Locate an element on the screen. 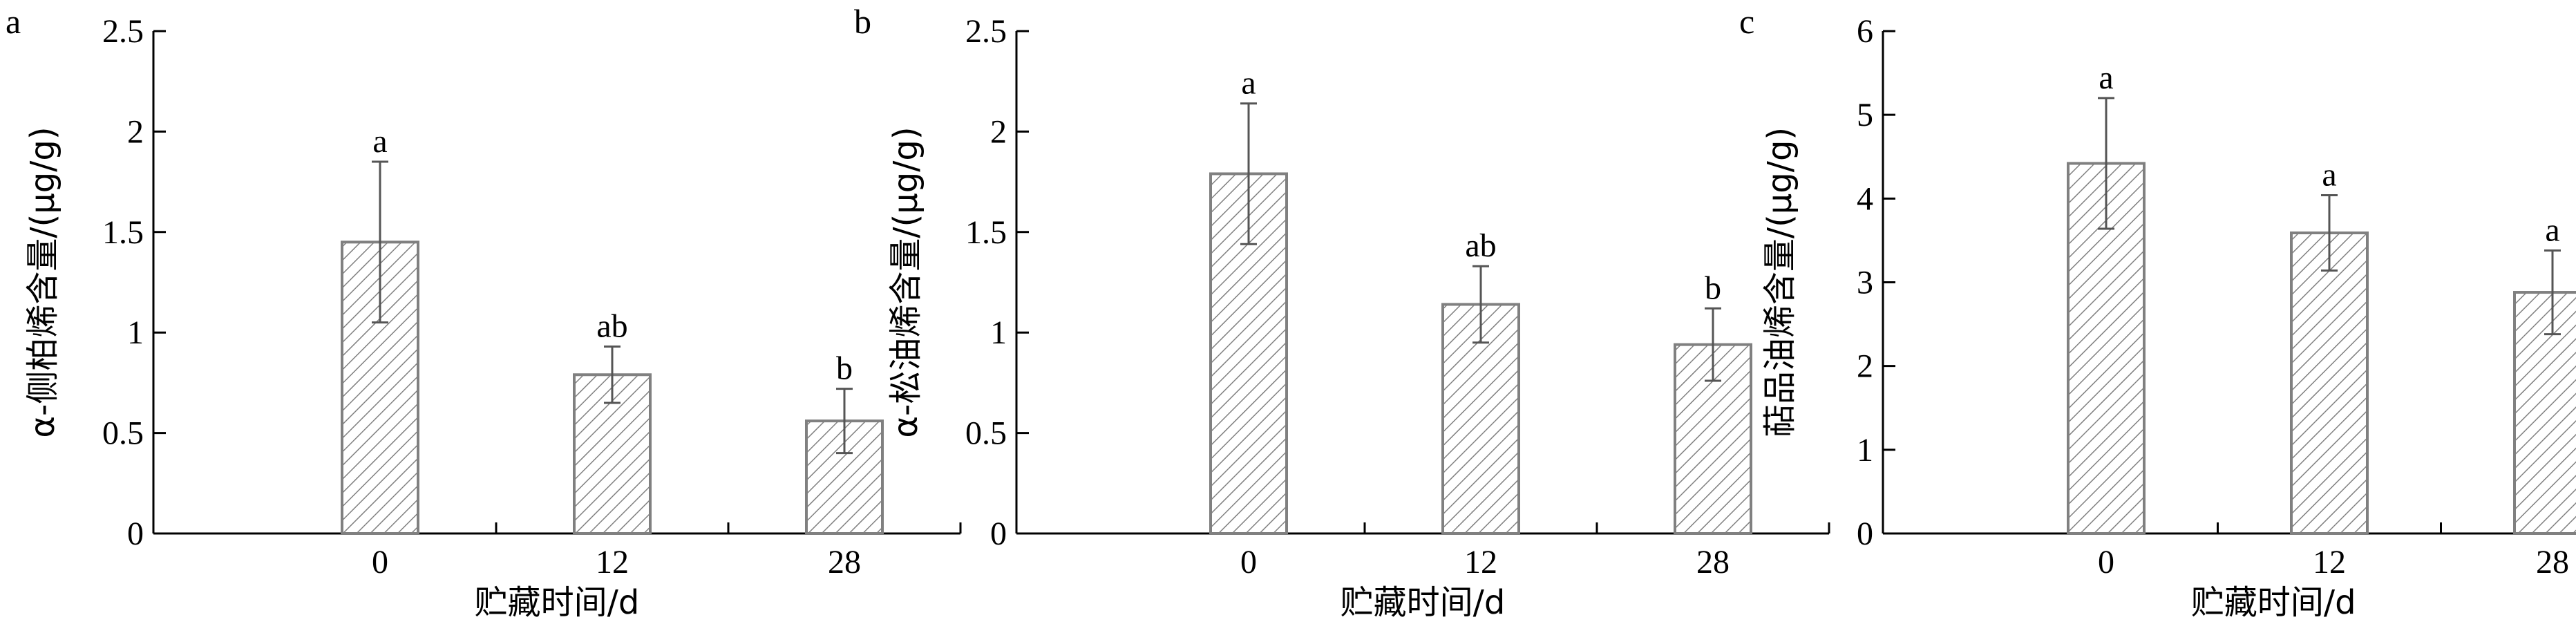 The width and height of the screenshot is (2576, 624). y-tick-label: 3 is located at coordinates (1865, 283).